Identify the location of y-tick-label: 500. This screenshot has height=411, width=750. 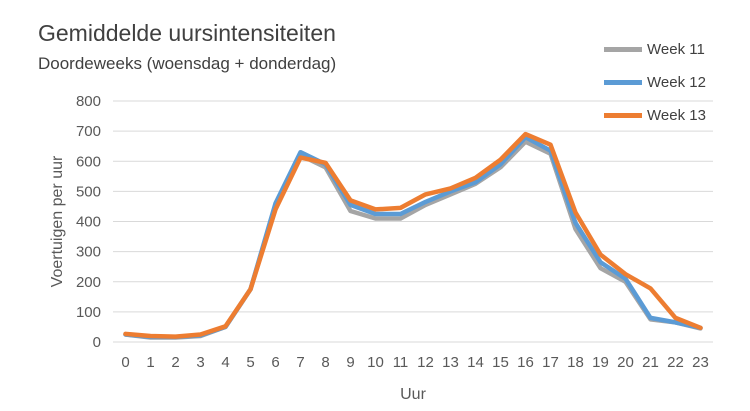
(88, 191).